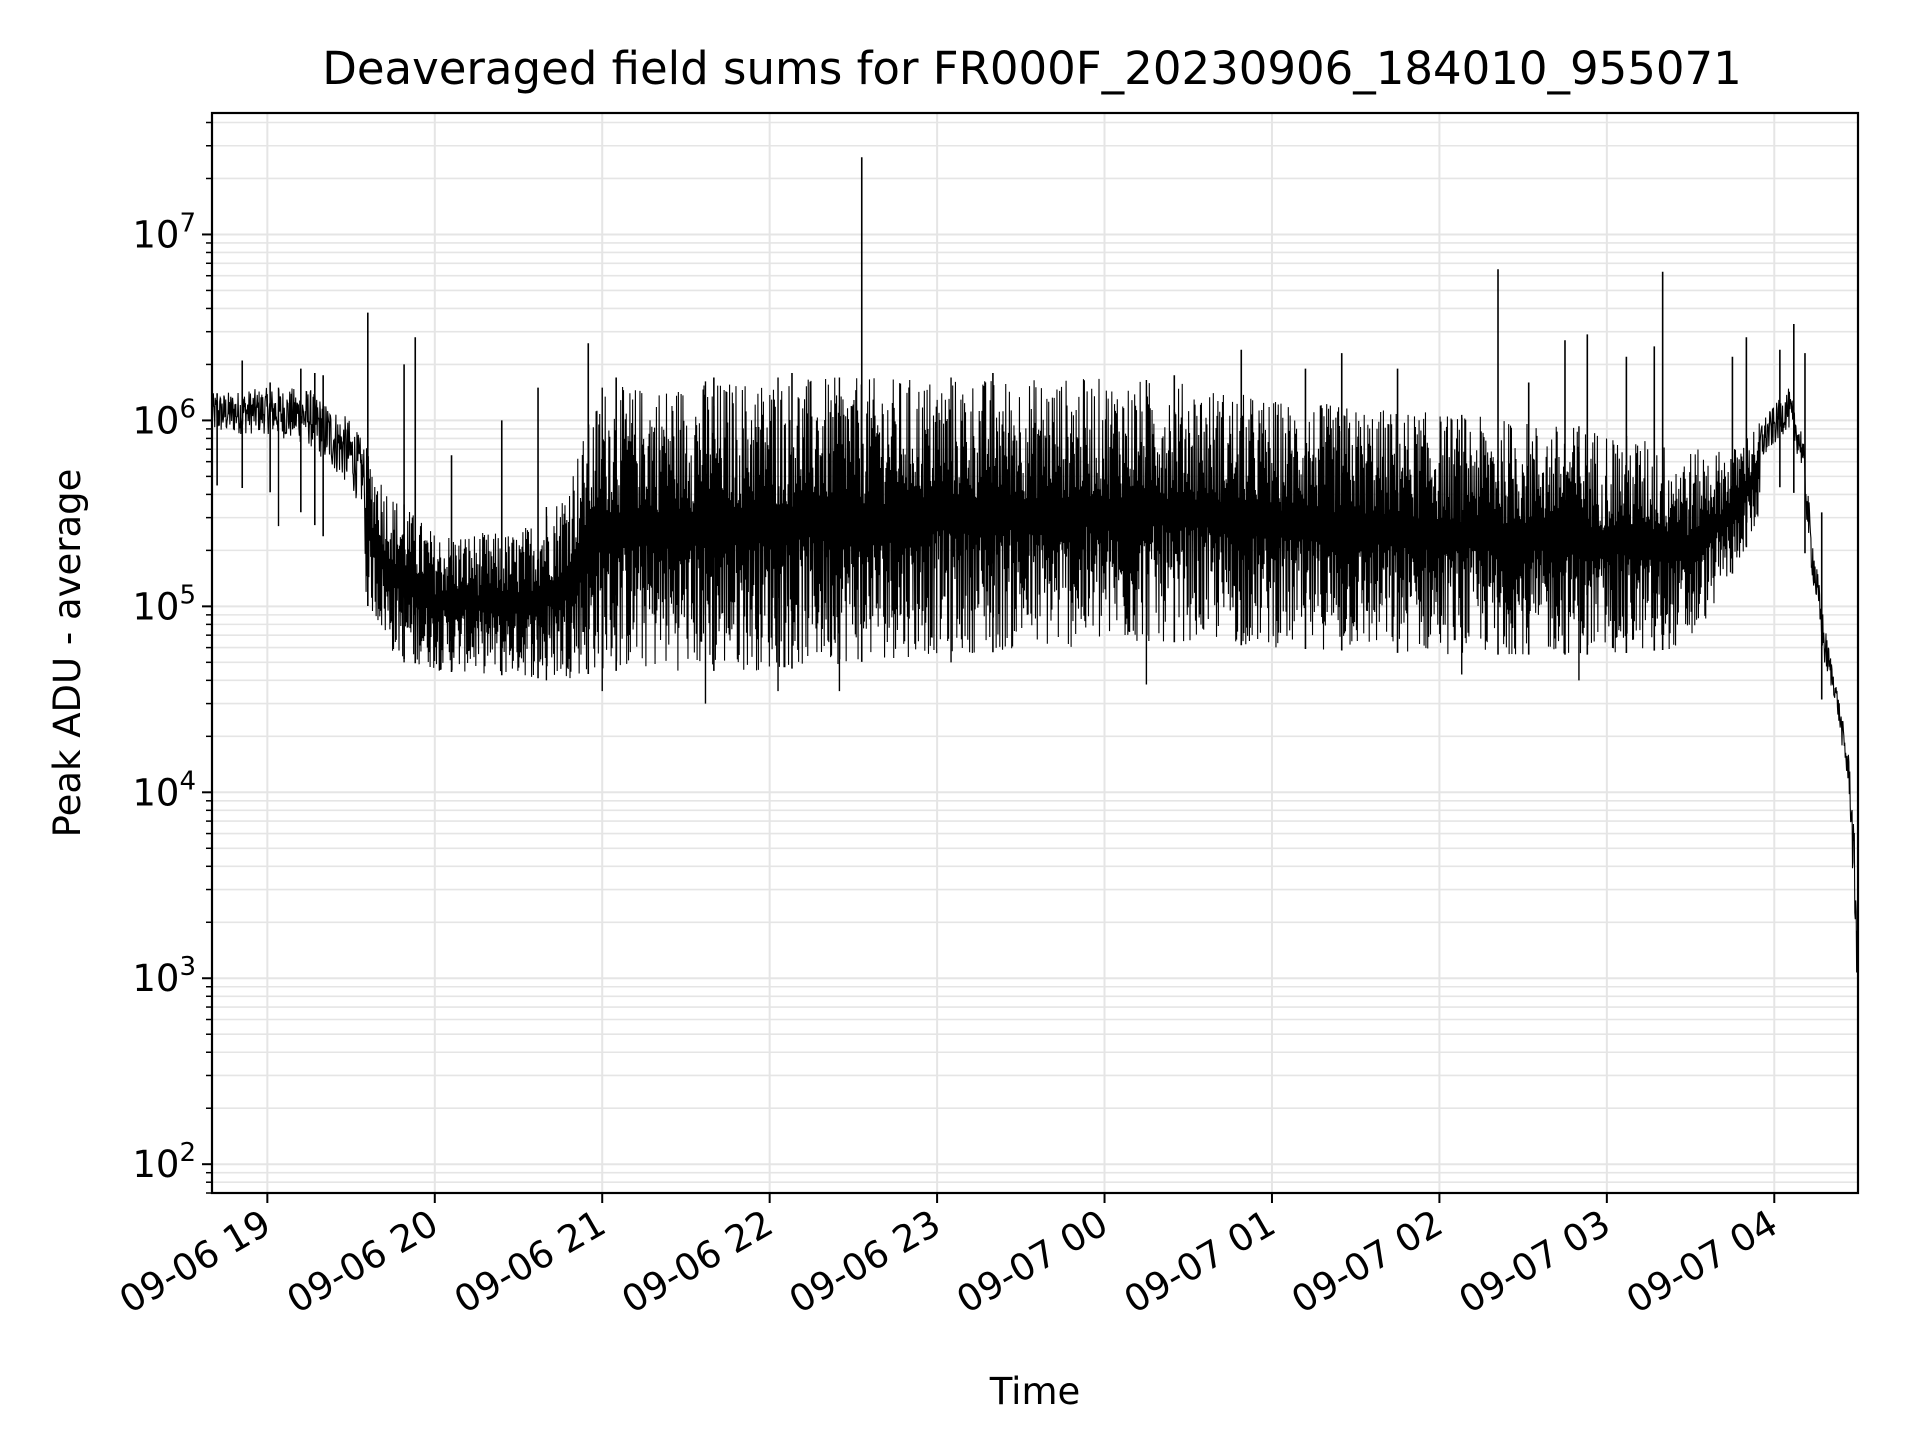 This screenshot has height=1440, width=1920. What do you see at coordinates (172, 657) in the screenshot?
I see `y-axis: 102 103 104 105 106 107` at bounding box center [172, 657].